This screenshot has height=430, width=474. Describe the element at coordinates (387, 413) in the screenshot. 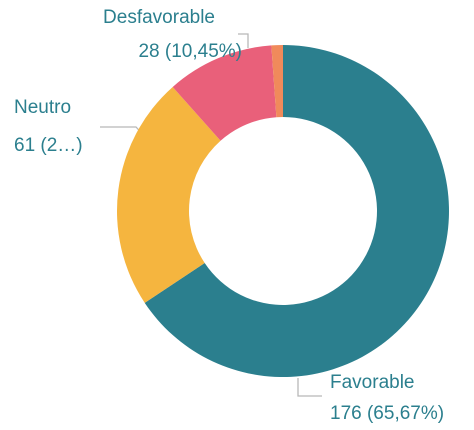

I see `slice-value-label: 176 (65,67%)` at that location.